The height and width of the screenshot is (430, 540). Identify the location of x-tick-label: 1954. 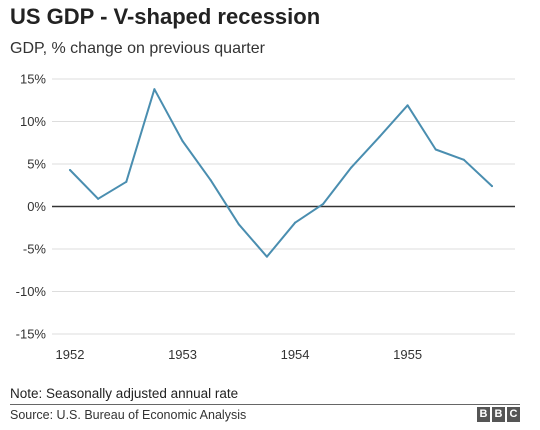
(295, 354).